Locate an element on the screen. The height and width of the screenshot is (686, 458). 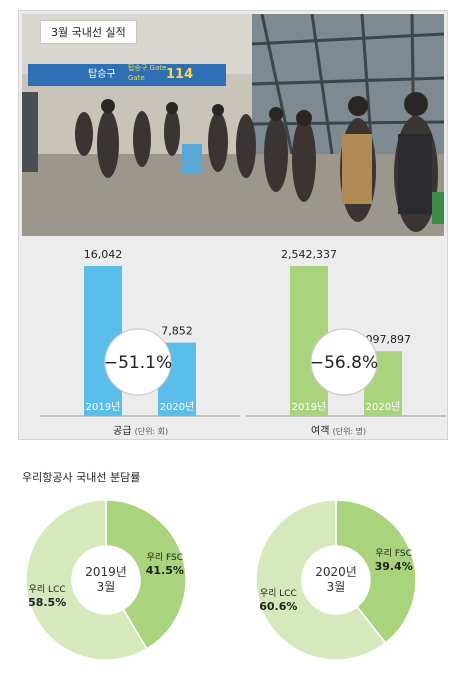
supply-chart-svg: 16,042 2019년 7,852 2020년 −51.1% is located at coordinates (140, 332).